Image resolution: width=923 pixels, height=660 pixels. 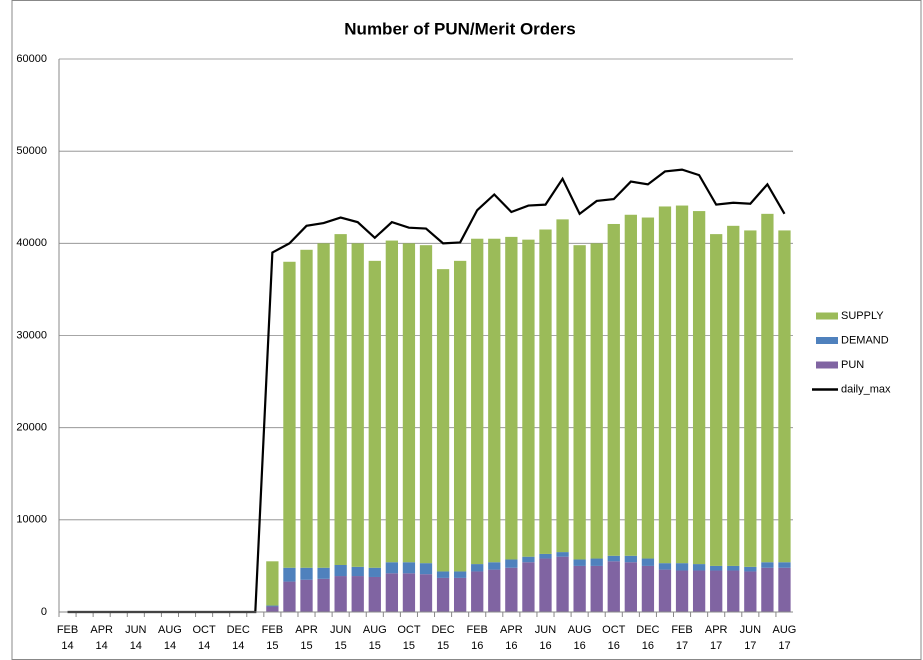 I want to click on chart-title: Number of PUN/Merit Orders, so click(x=459, y=28).